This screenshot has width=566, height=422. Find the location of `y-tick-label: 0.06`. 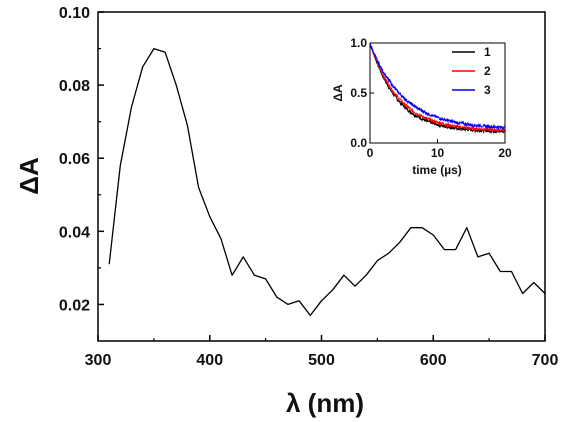

y-tick-label: 0.06 is located at coordinates (74, 159).